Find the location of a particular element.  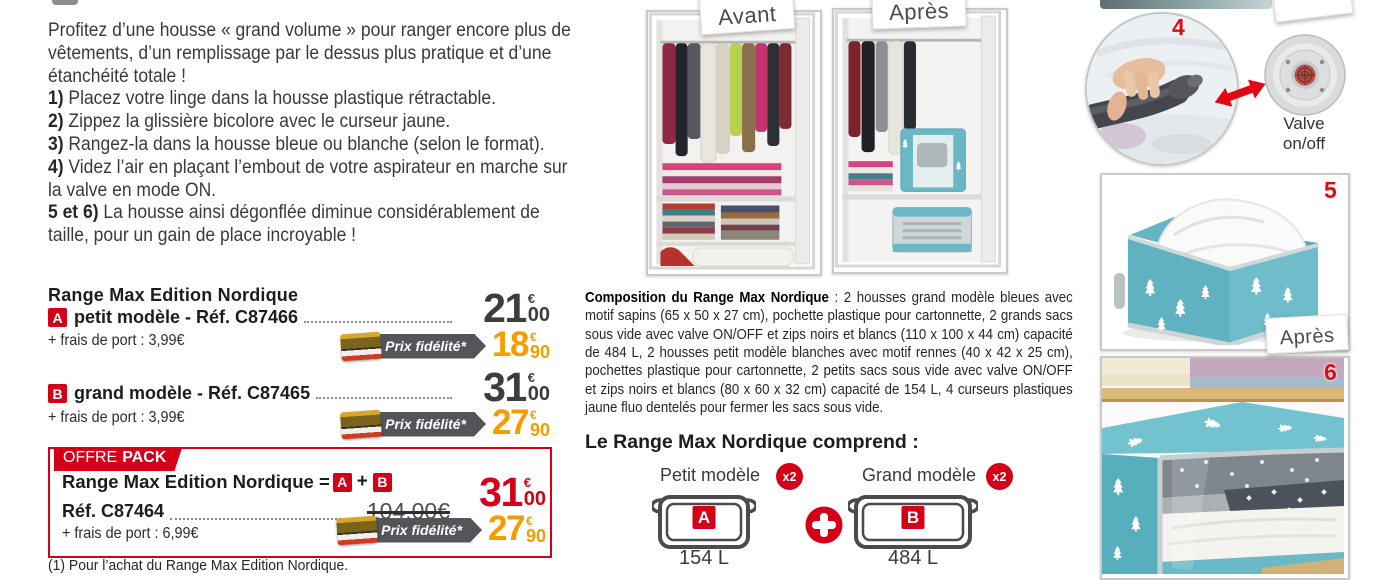

double-arrow-icon is located at coordinates (1240, 96).